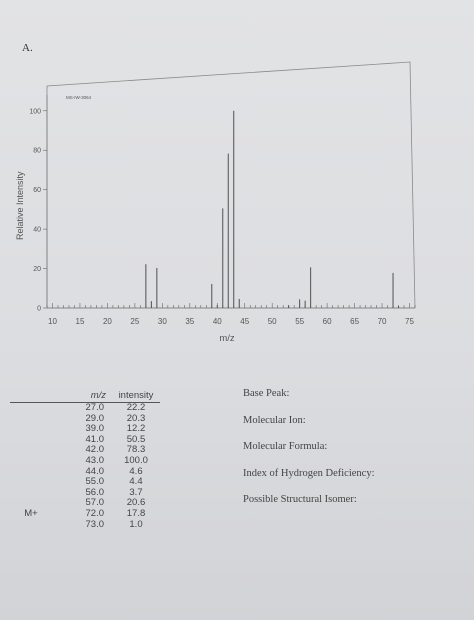  I want to click on row-mz: 57.0, so click(95, 503).